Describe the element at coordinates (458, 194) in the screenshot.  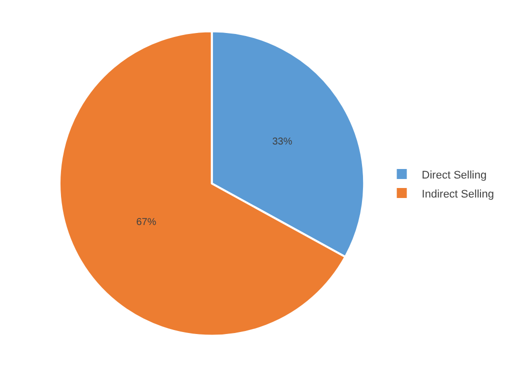
I see `legend-label: Indirect Selling` at that location.